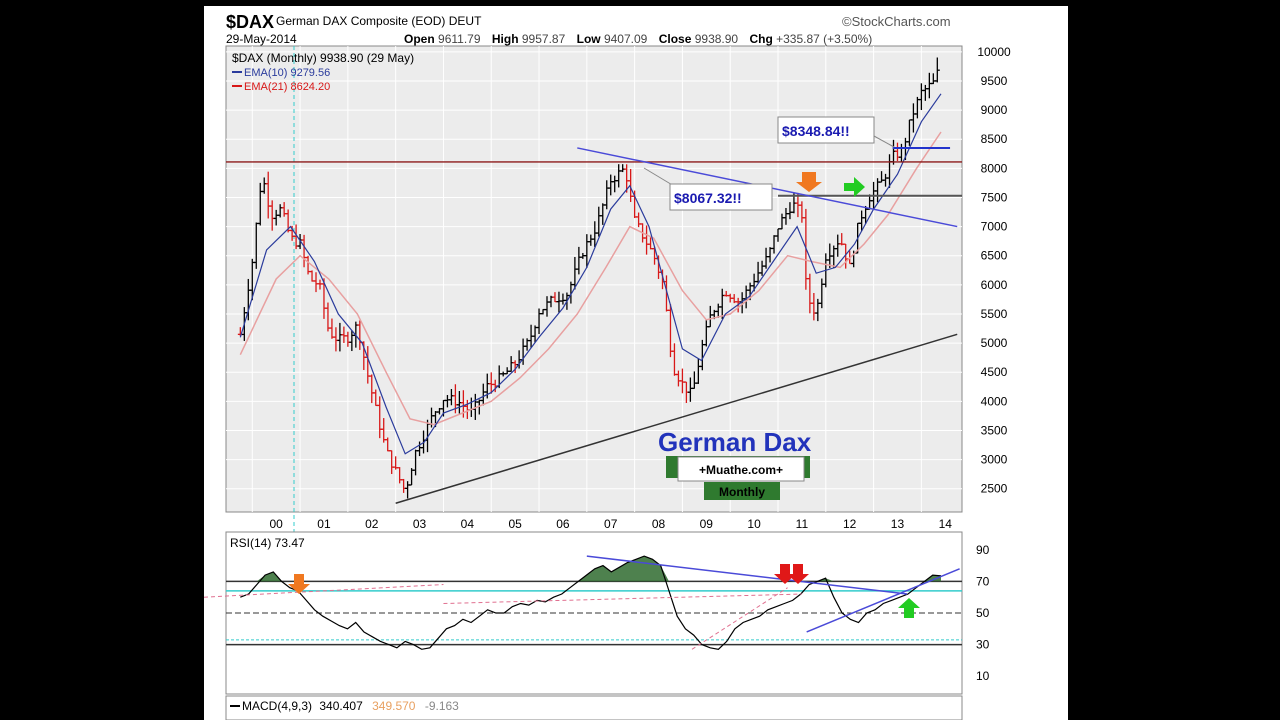  What do you see at coordinates (983, 676) in the screenshot?
I see `rsi-y-tick-label: 10` at bounding box center [983, 676].